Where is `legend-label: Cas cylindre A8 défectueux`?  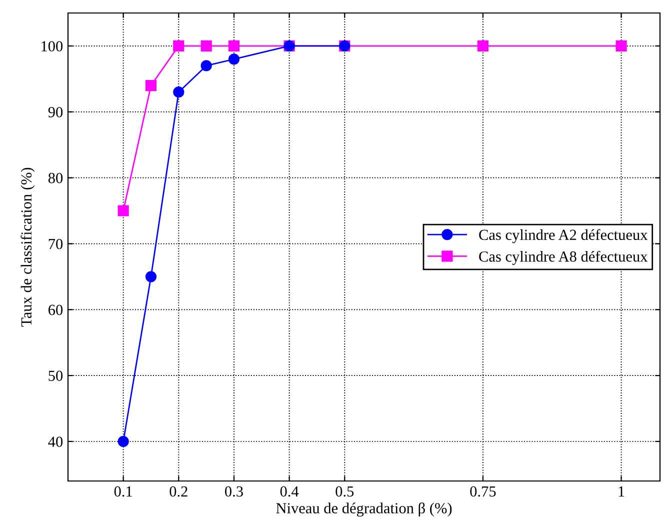
legend-label: Cas cylindre A8 défectueux is located at coordinates (563, 257).